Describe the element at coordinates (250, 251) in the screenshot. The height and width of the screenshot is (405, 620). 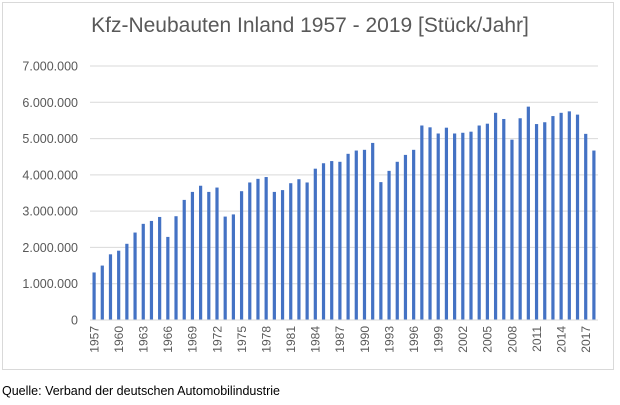
I see `bar-1976` at that location.